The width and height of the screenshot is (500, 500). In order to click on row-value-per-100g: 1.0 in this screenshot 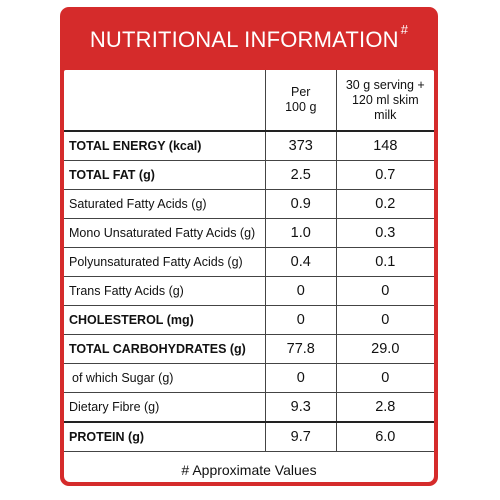, I will do `click(300, 233)`.